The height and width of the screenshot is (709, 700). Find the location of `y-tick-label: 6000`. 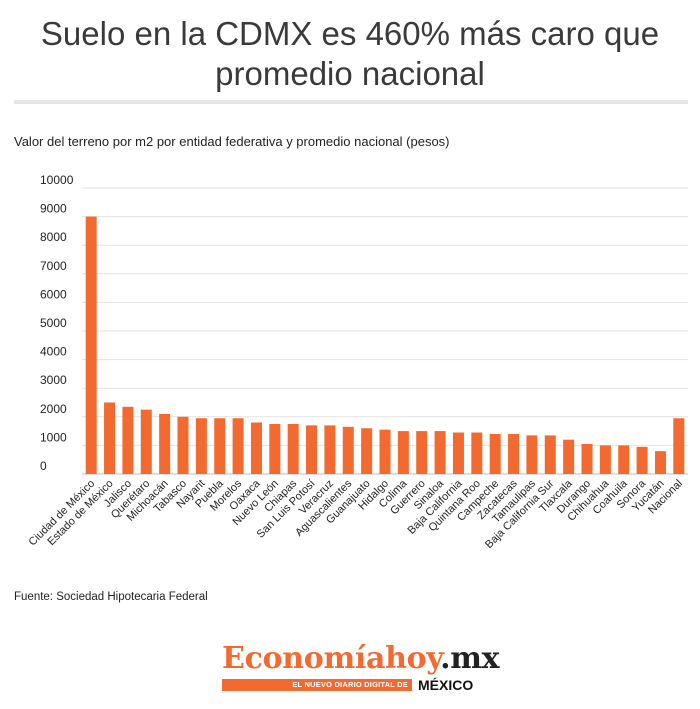

y-tick-label: 6000 is located at coordinates (53, 294).